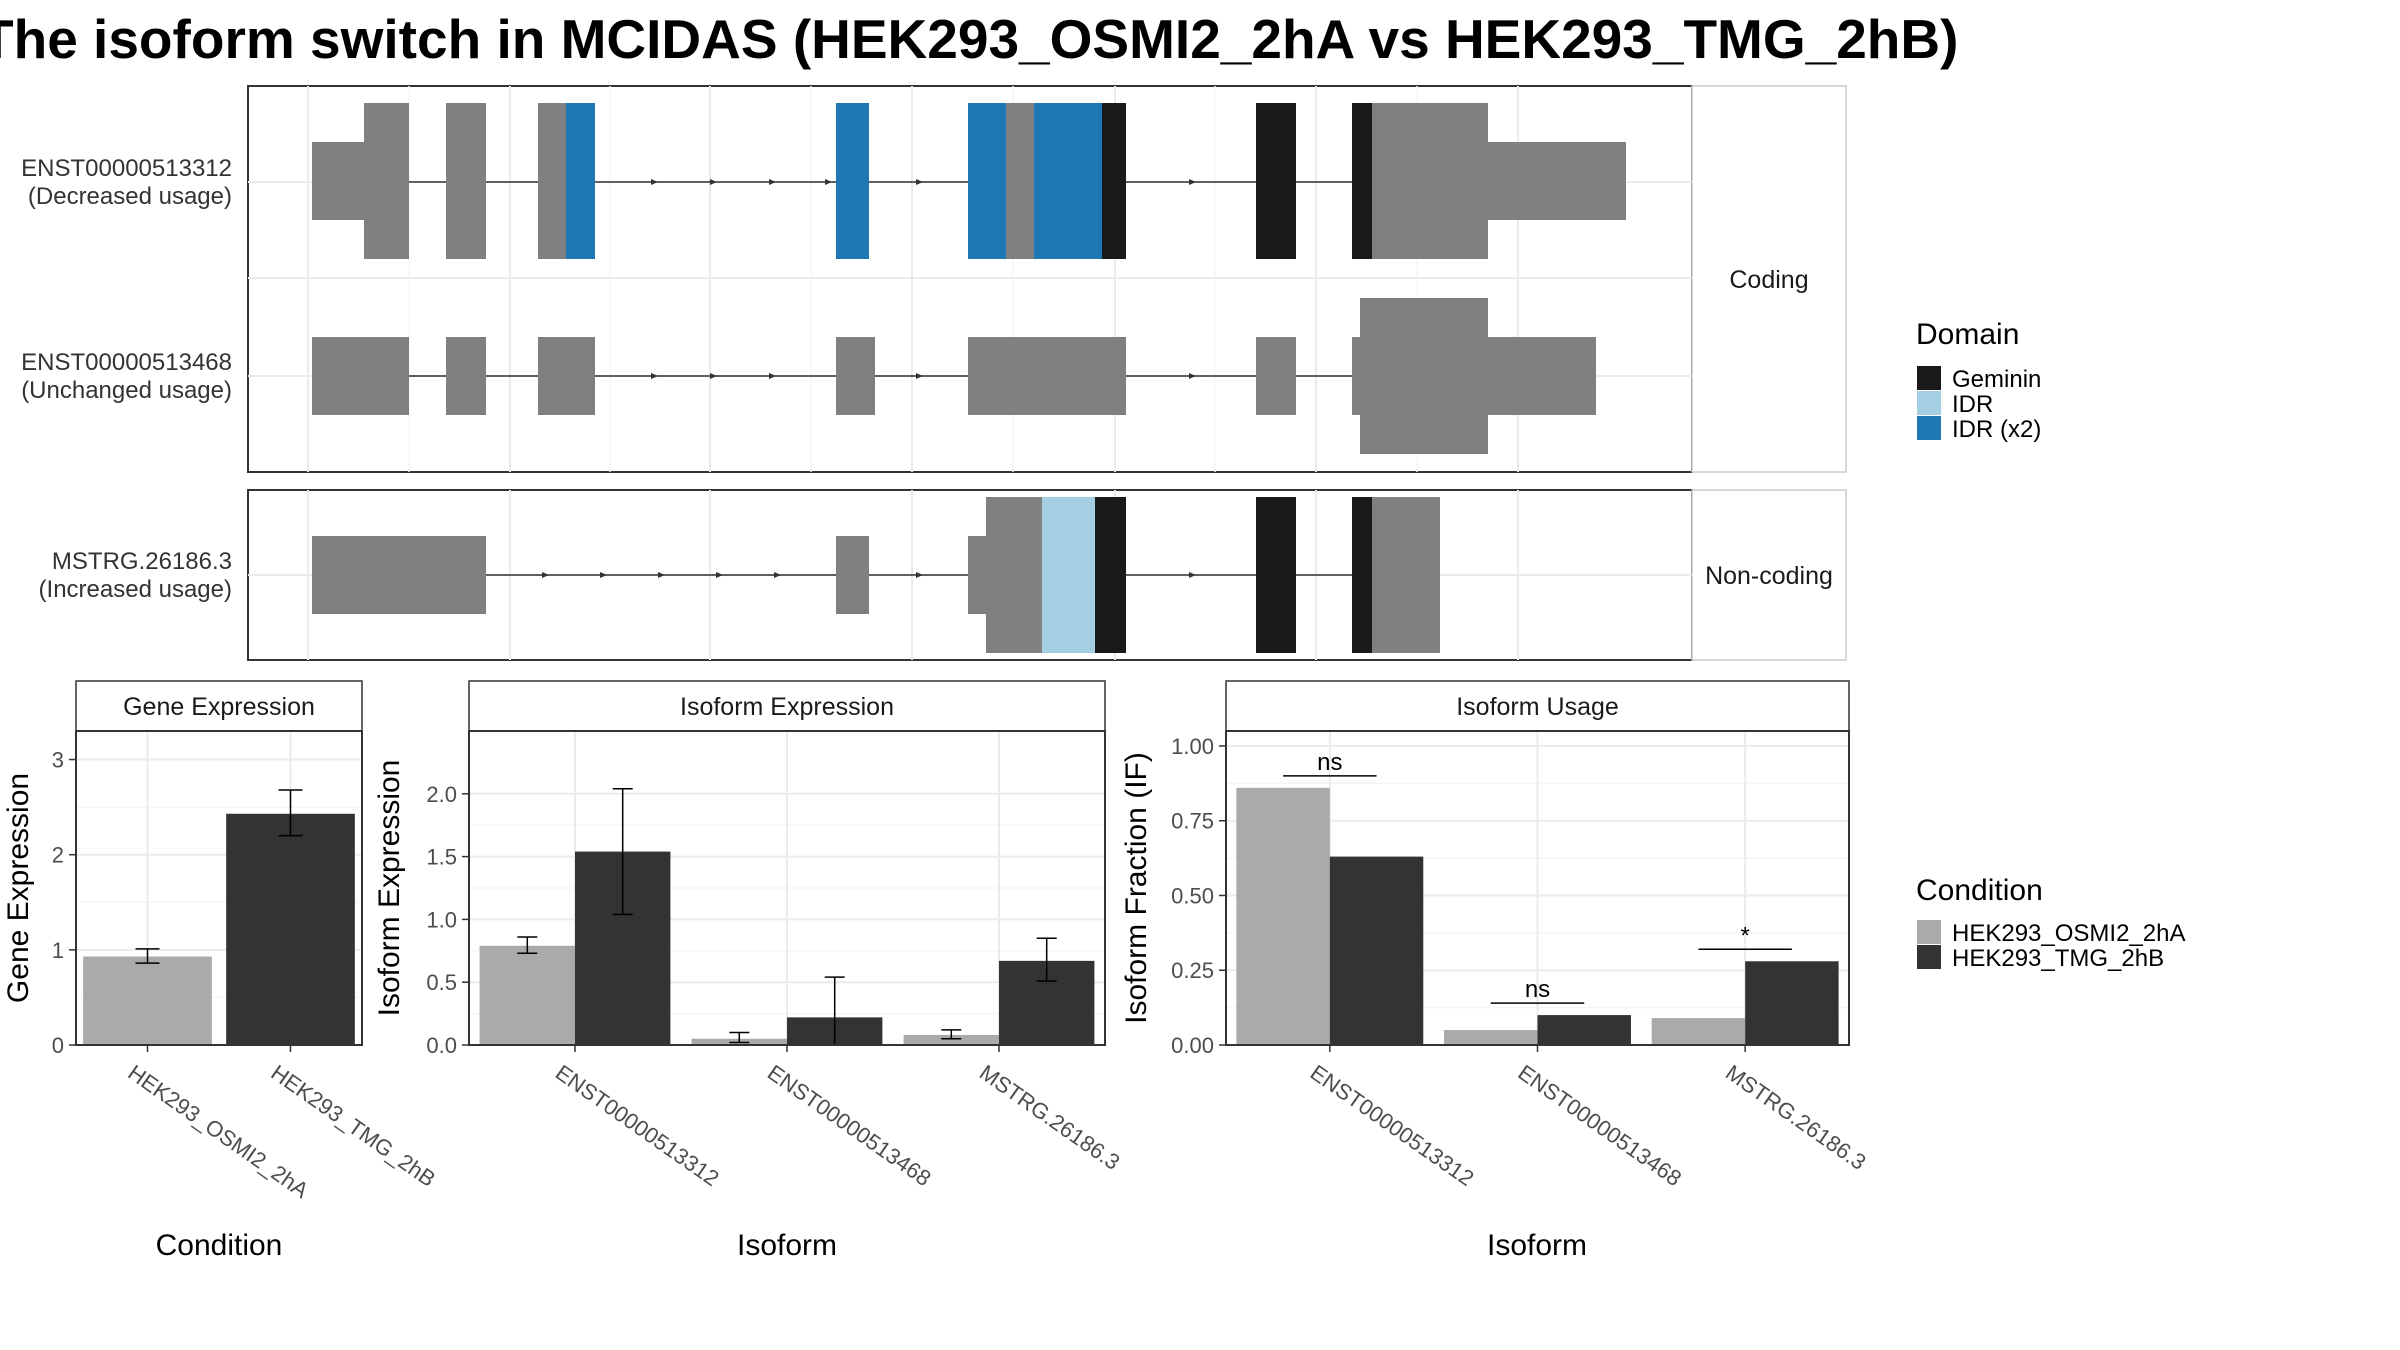 Image resolution: width=2400 pixels, height=1350 pixels. I want to click on y-tick-label: 3, so click(58, 760).